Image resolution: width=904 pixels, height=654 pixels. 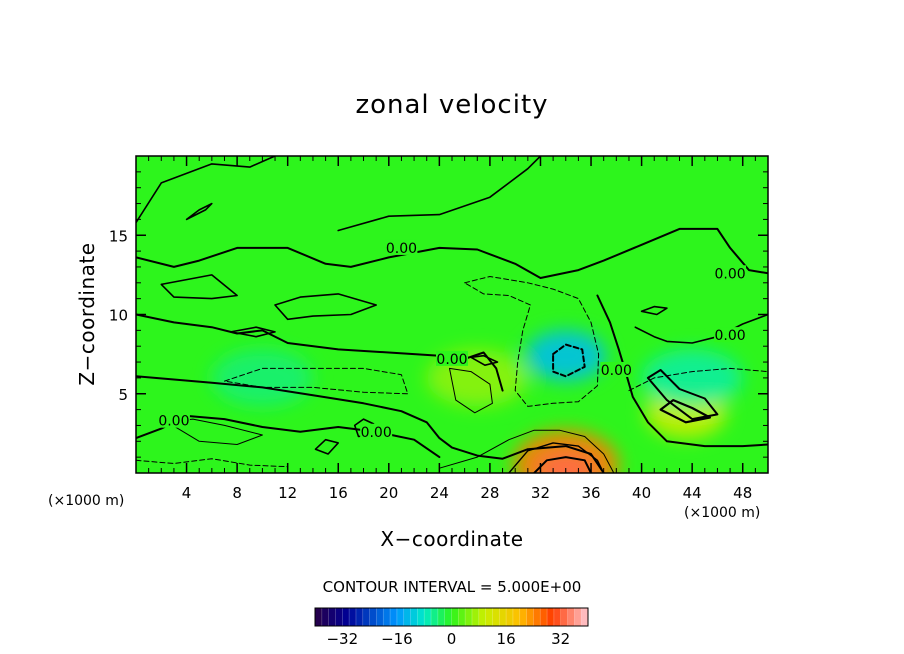 What do you see at coordinates (451, 105) in the screenshot?
I see `chart-title: zonal velocity` at bounding box center [451, 105].